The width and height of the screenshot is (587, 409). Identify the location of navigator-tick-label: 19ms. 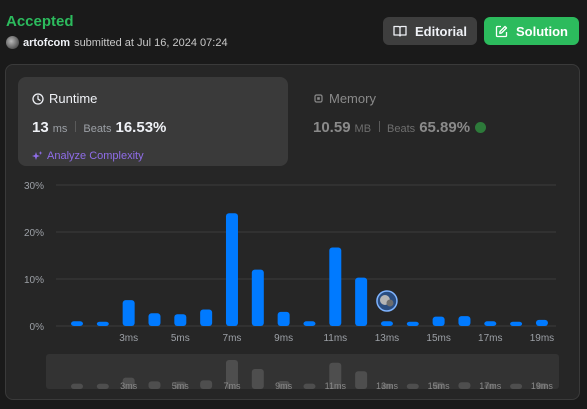
(542, 386).